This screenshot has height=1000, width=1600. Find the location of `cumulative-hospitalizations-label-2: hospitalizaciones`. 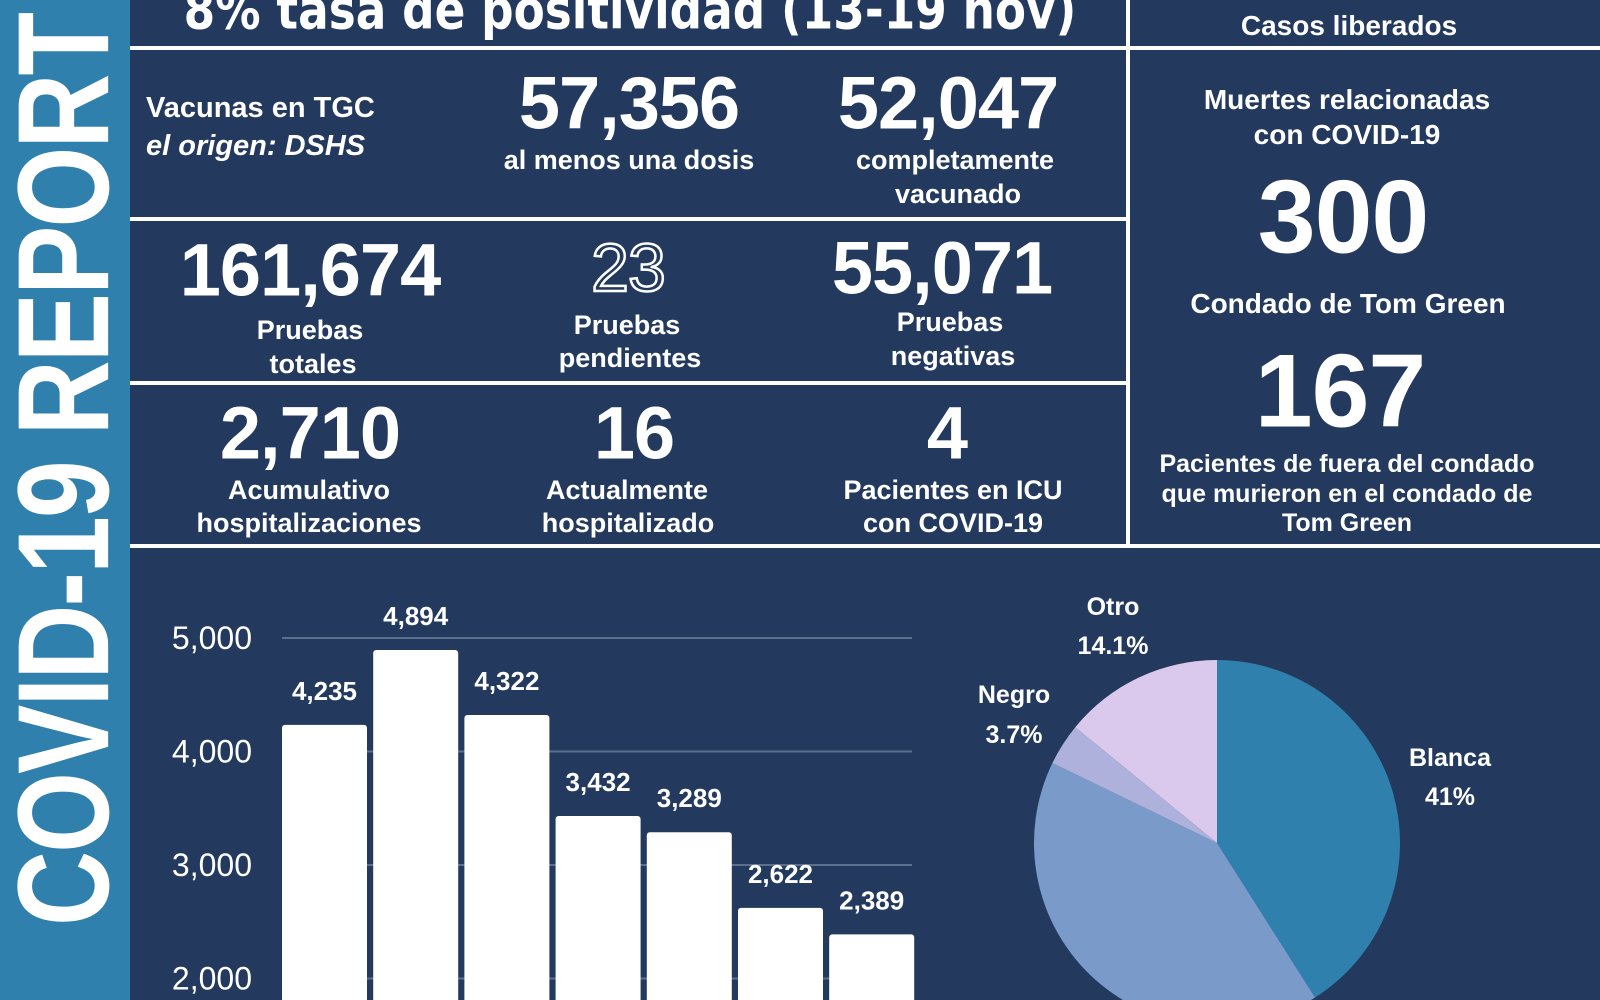

cumulative-hospitalizations-label-2: hospitalizaciones is located at coordinates (309, 523).